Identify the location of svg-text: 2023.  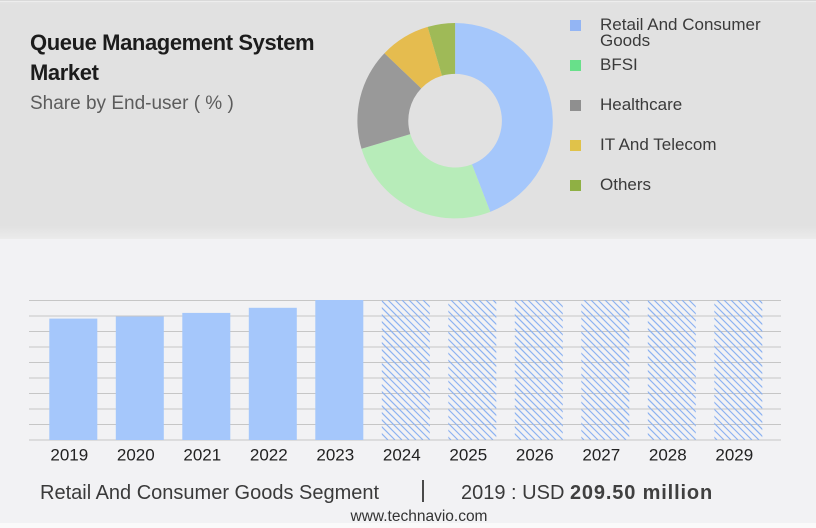
(335, 454).